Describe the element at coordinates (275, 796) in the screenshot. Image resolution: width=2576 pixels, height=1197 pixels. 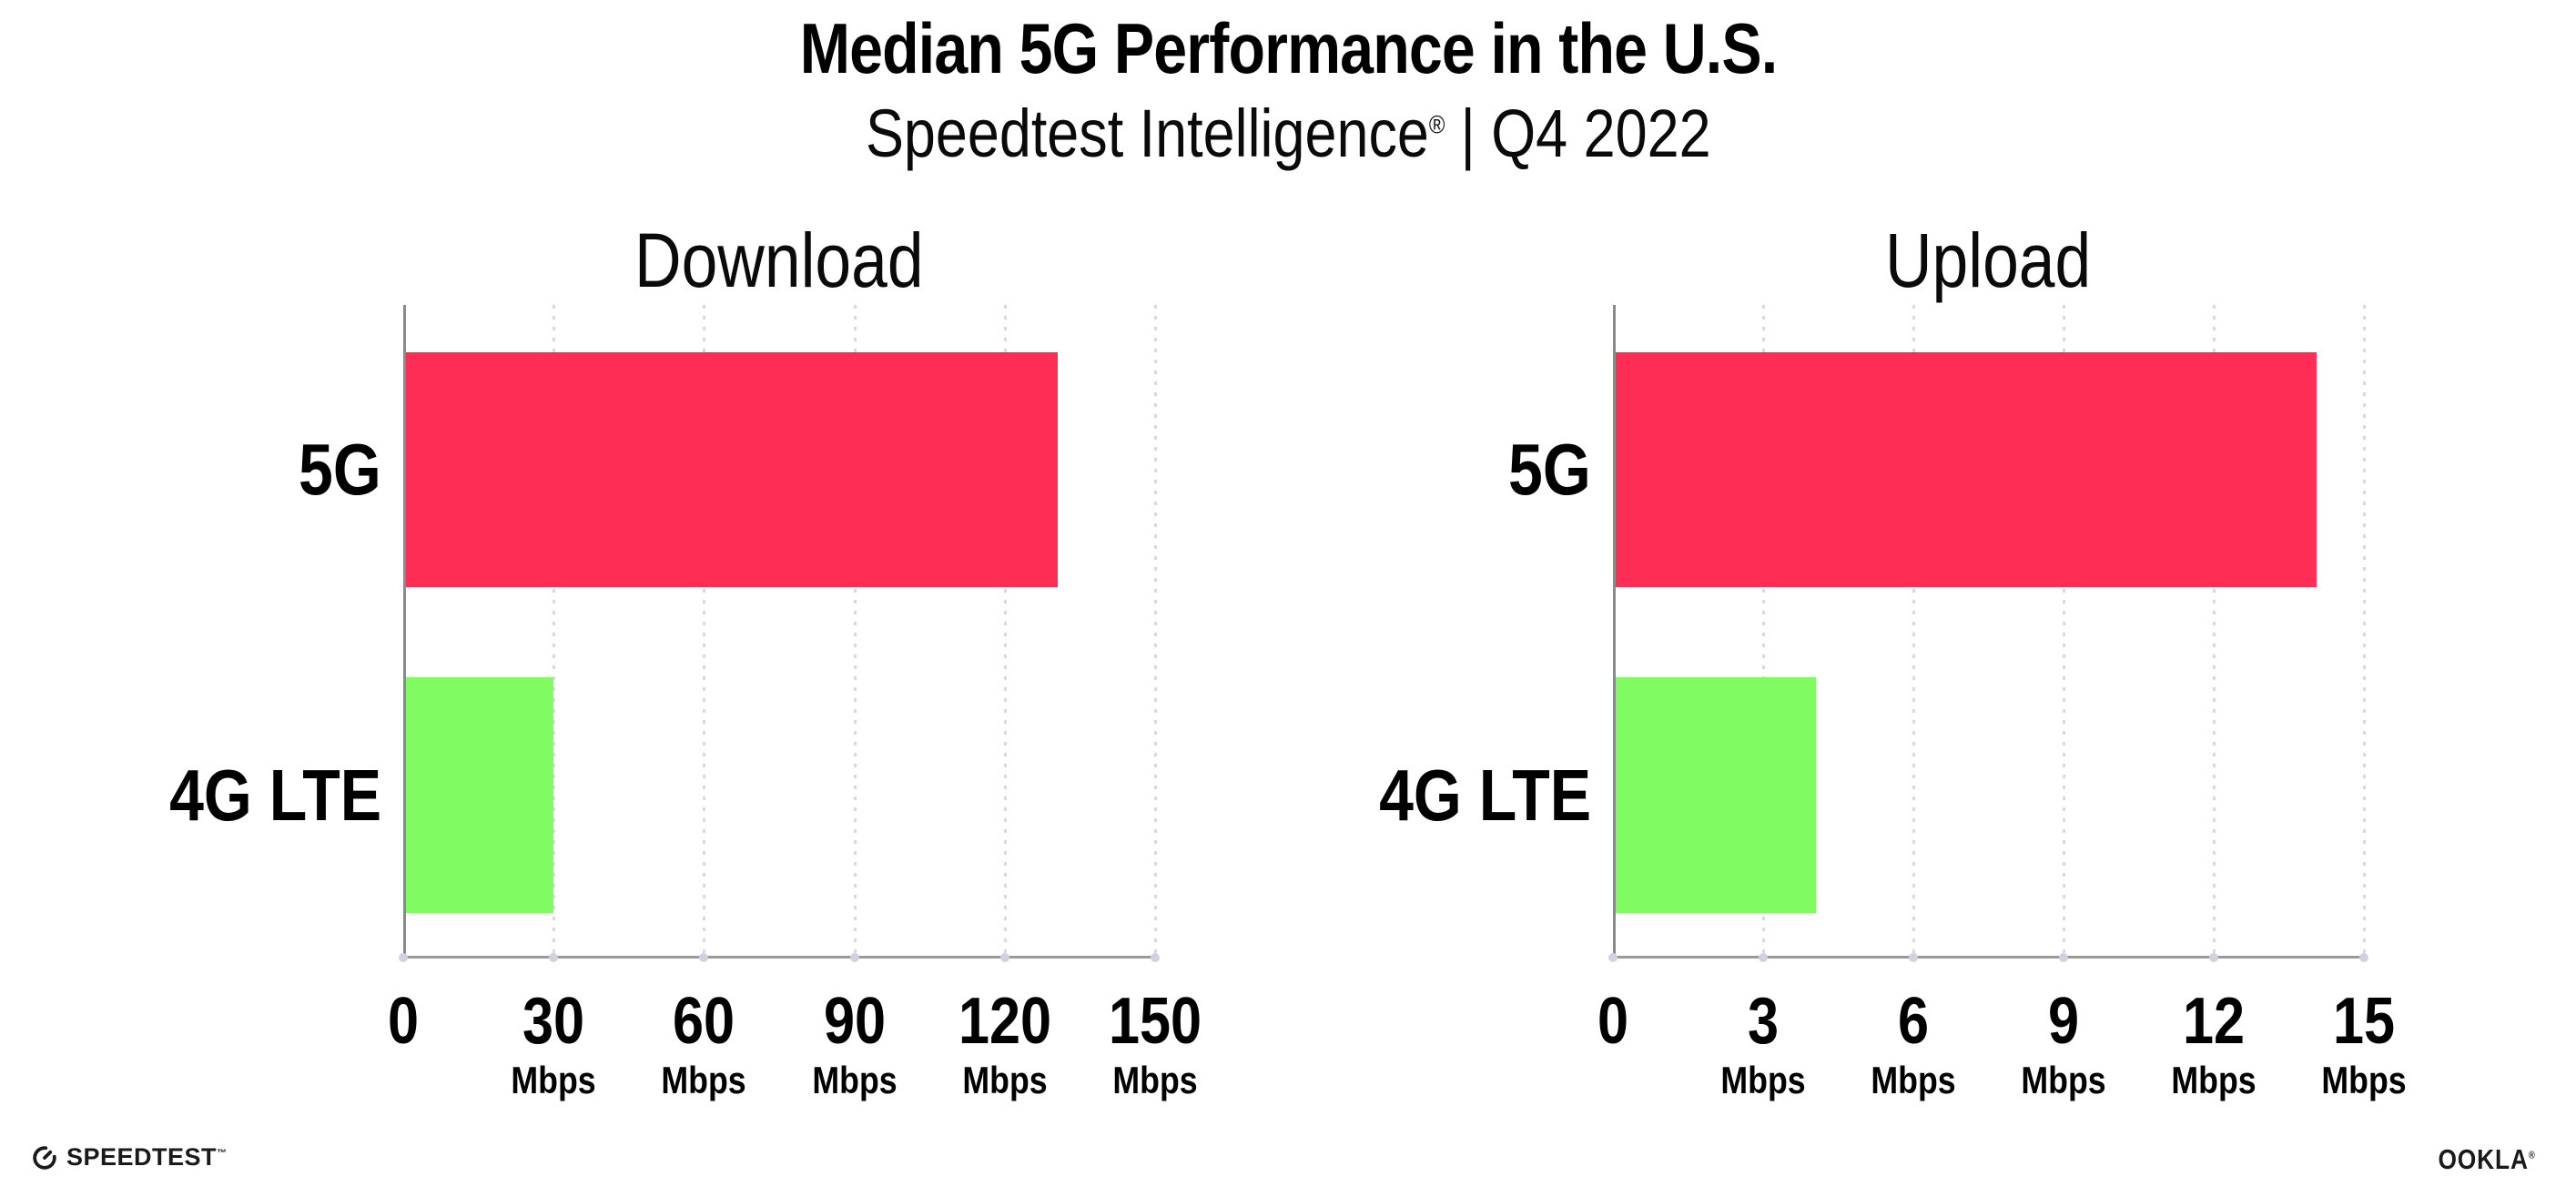
I see `category-label-4g-lte-download: 4G LTE` at that location.